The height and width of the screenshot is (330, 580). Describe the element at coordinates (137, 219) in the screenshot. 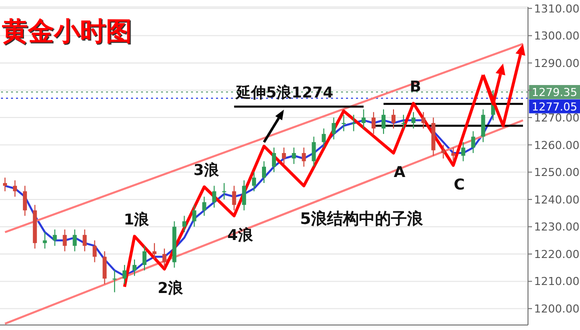

I see `annotation: 1浪` at that location.